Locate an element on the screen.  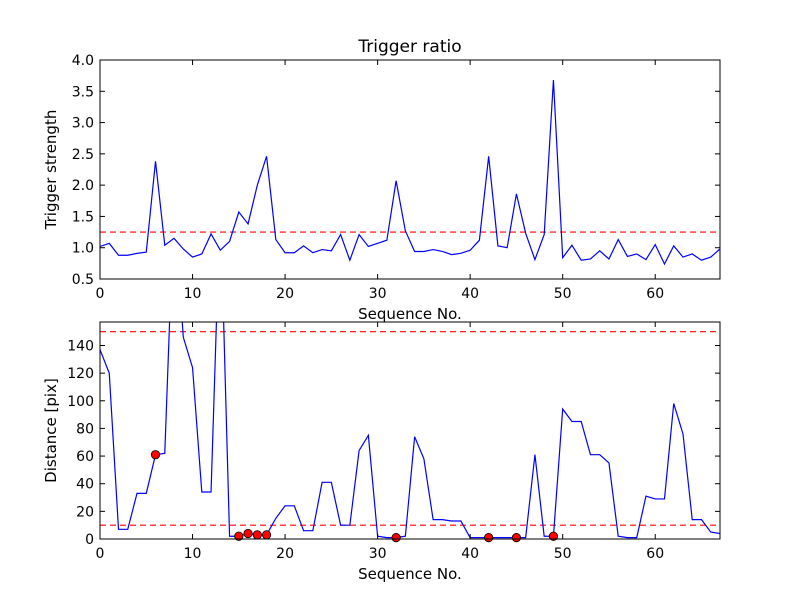
y-tick-label: 40 is located at coordinates (85, 485).